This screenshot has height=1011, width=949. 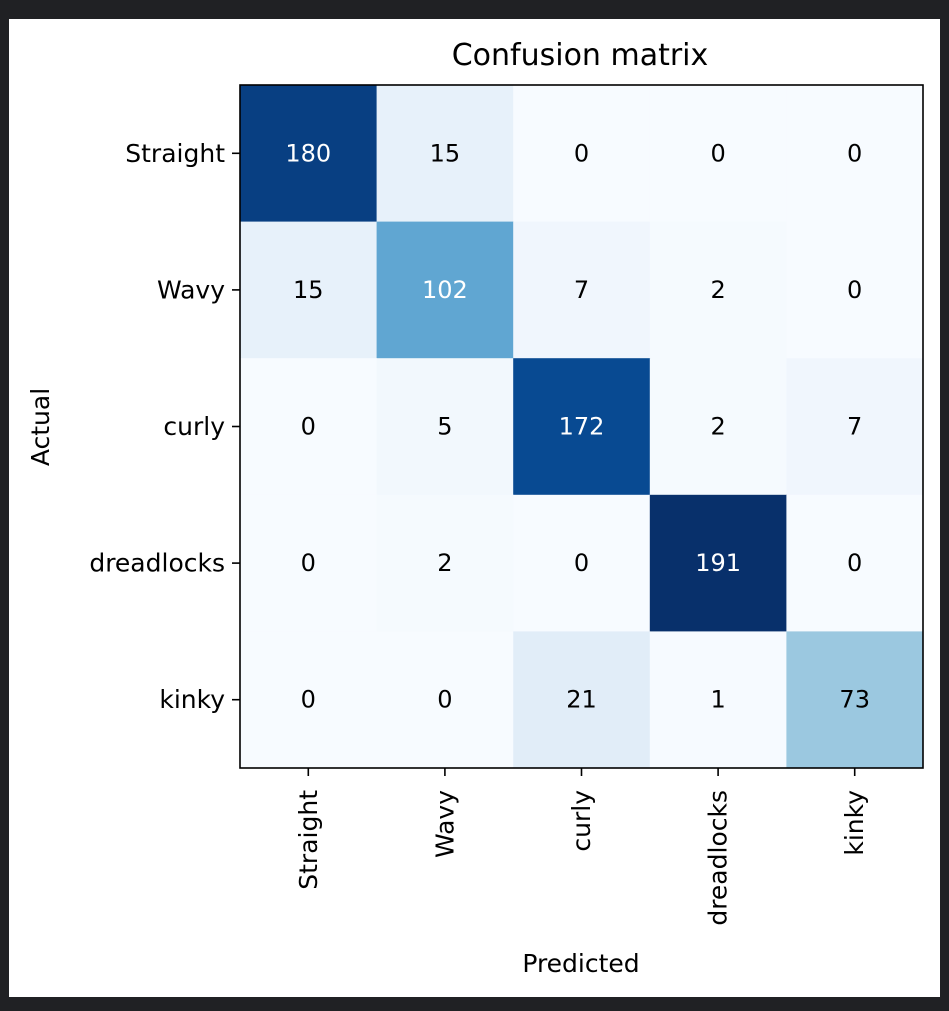 I want to click on y-tick-label: curly, so click(x=194, y=426).